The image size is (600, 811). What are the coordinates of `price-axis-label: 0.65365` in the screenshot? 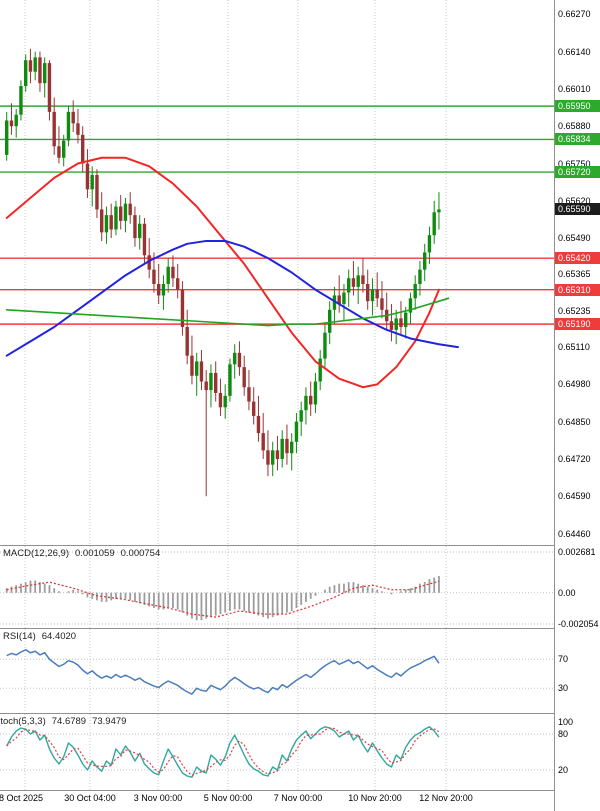 It's located at (574, 273).